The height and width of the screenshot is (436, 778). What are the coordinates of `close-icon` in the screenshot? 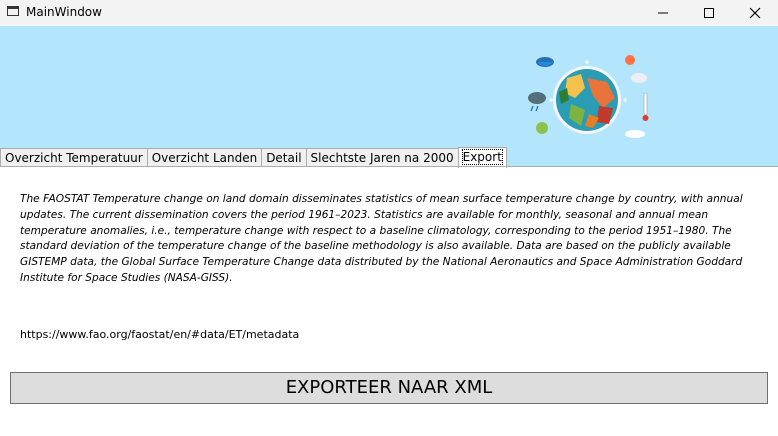 It's located at (755, 13).